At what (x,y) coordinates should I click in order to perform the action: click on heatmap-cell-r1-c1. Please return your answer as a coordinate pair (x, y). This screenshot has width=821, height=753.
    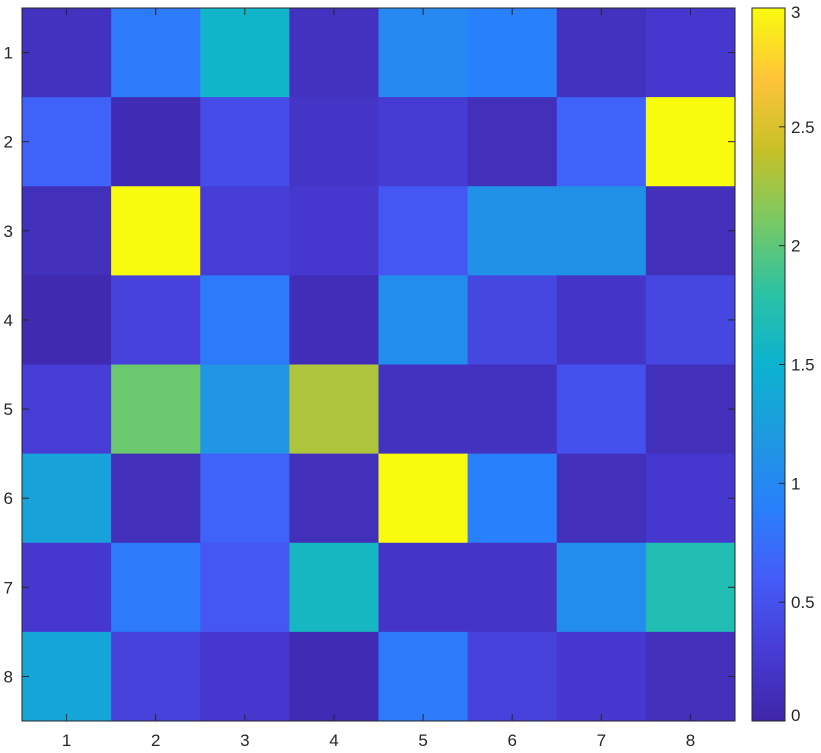
    Looking at the image, I should click on (67, 53).